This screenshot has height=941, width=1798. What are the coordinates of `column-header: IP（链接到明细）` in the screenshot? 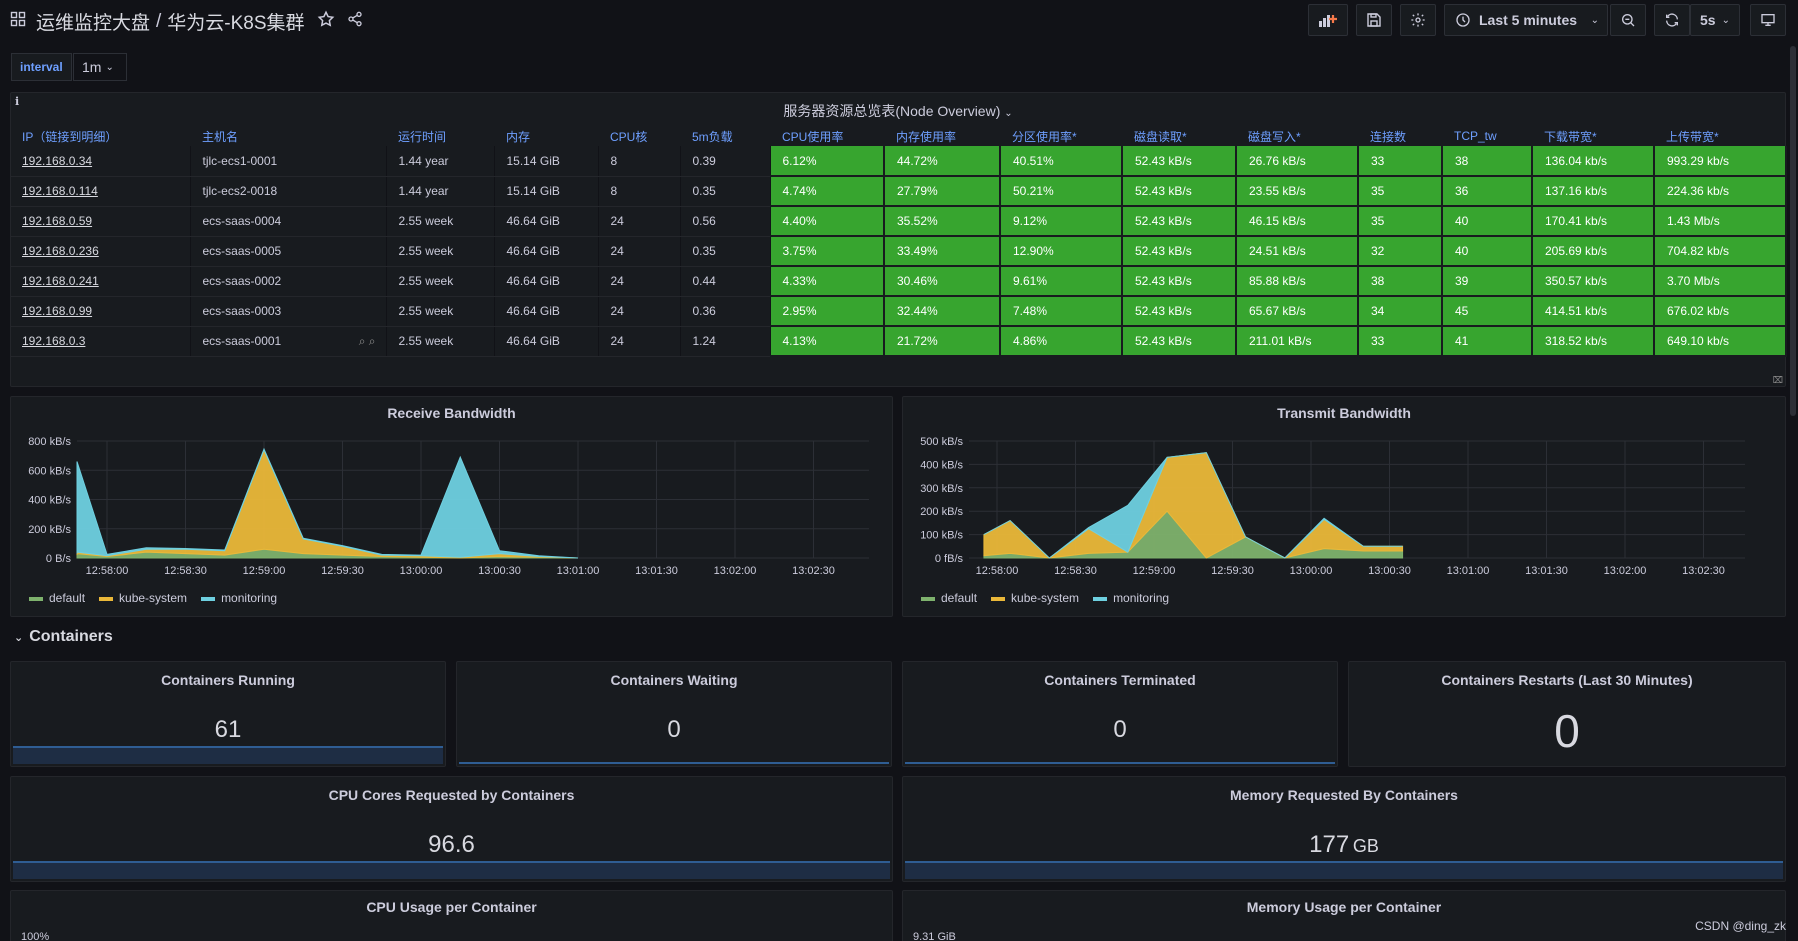 It's located at (70, 136).